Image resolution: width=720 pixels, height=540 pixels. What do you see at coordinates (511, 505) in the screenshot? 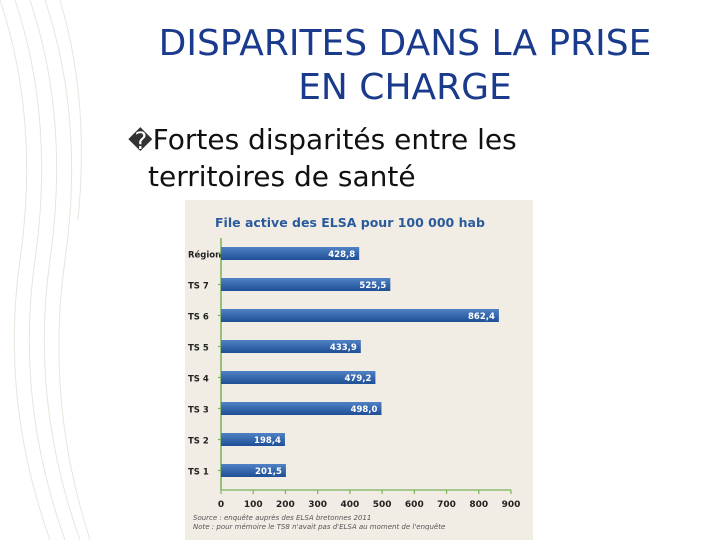
I see `x-tick-label: 900` at bounding box center [511, 505].